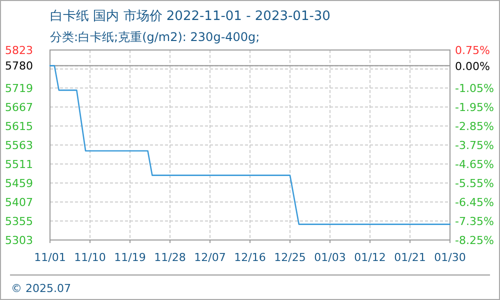  What do you see at coordinates (450, 257) in the screenshot?
I see `x-tick-label: 01/30` at bounding box center [450, 257].